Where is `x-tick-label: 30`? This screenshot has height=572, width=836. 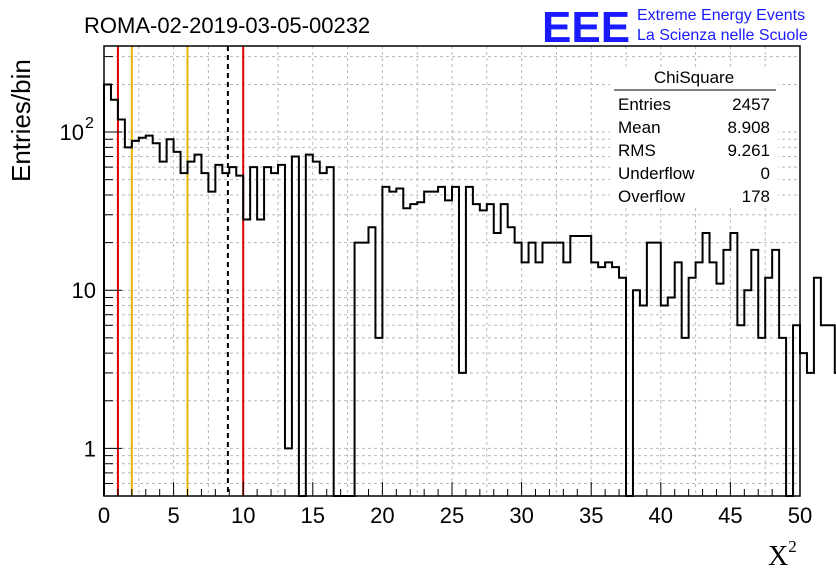 x-tick-label: 30 is located at coordinates (521, 515).